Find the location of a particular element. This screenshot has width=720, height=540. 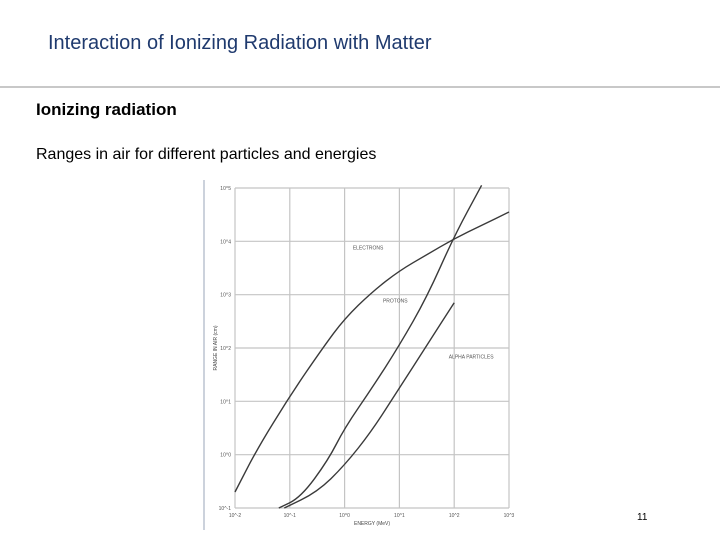

y-tick-label: 10^3 is located at coordinates (225, 296).